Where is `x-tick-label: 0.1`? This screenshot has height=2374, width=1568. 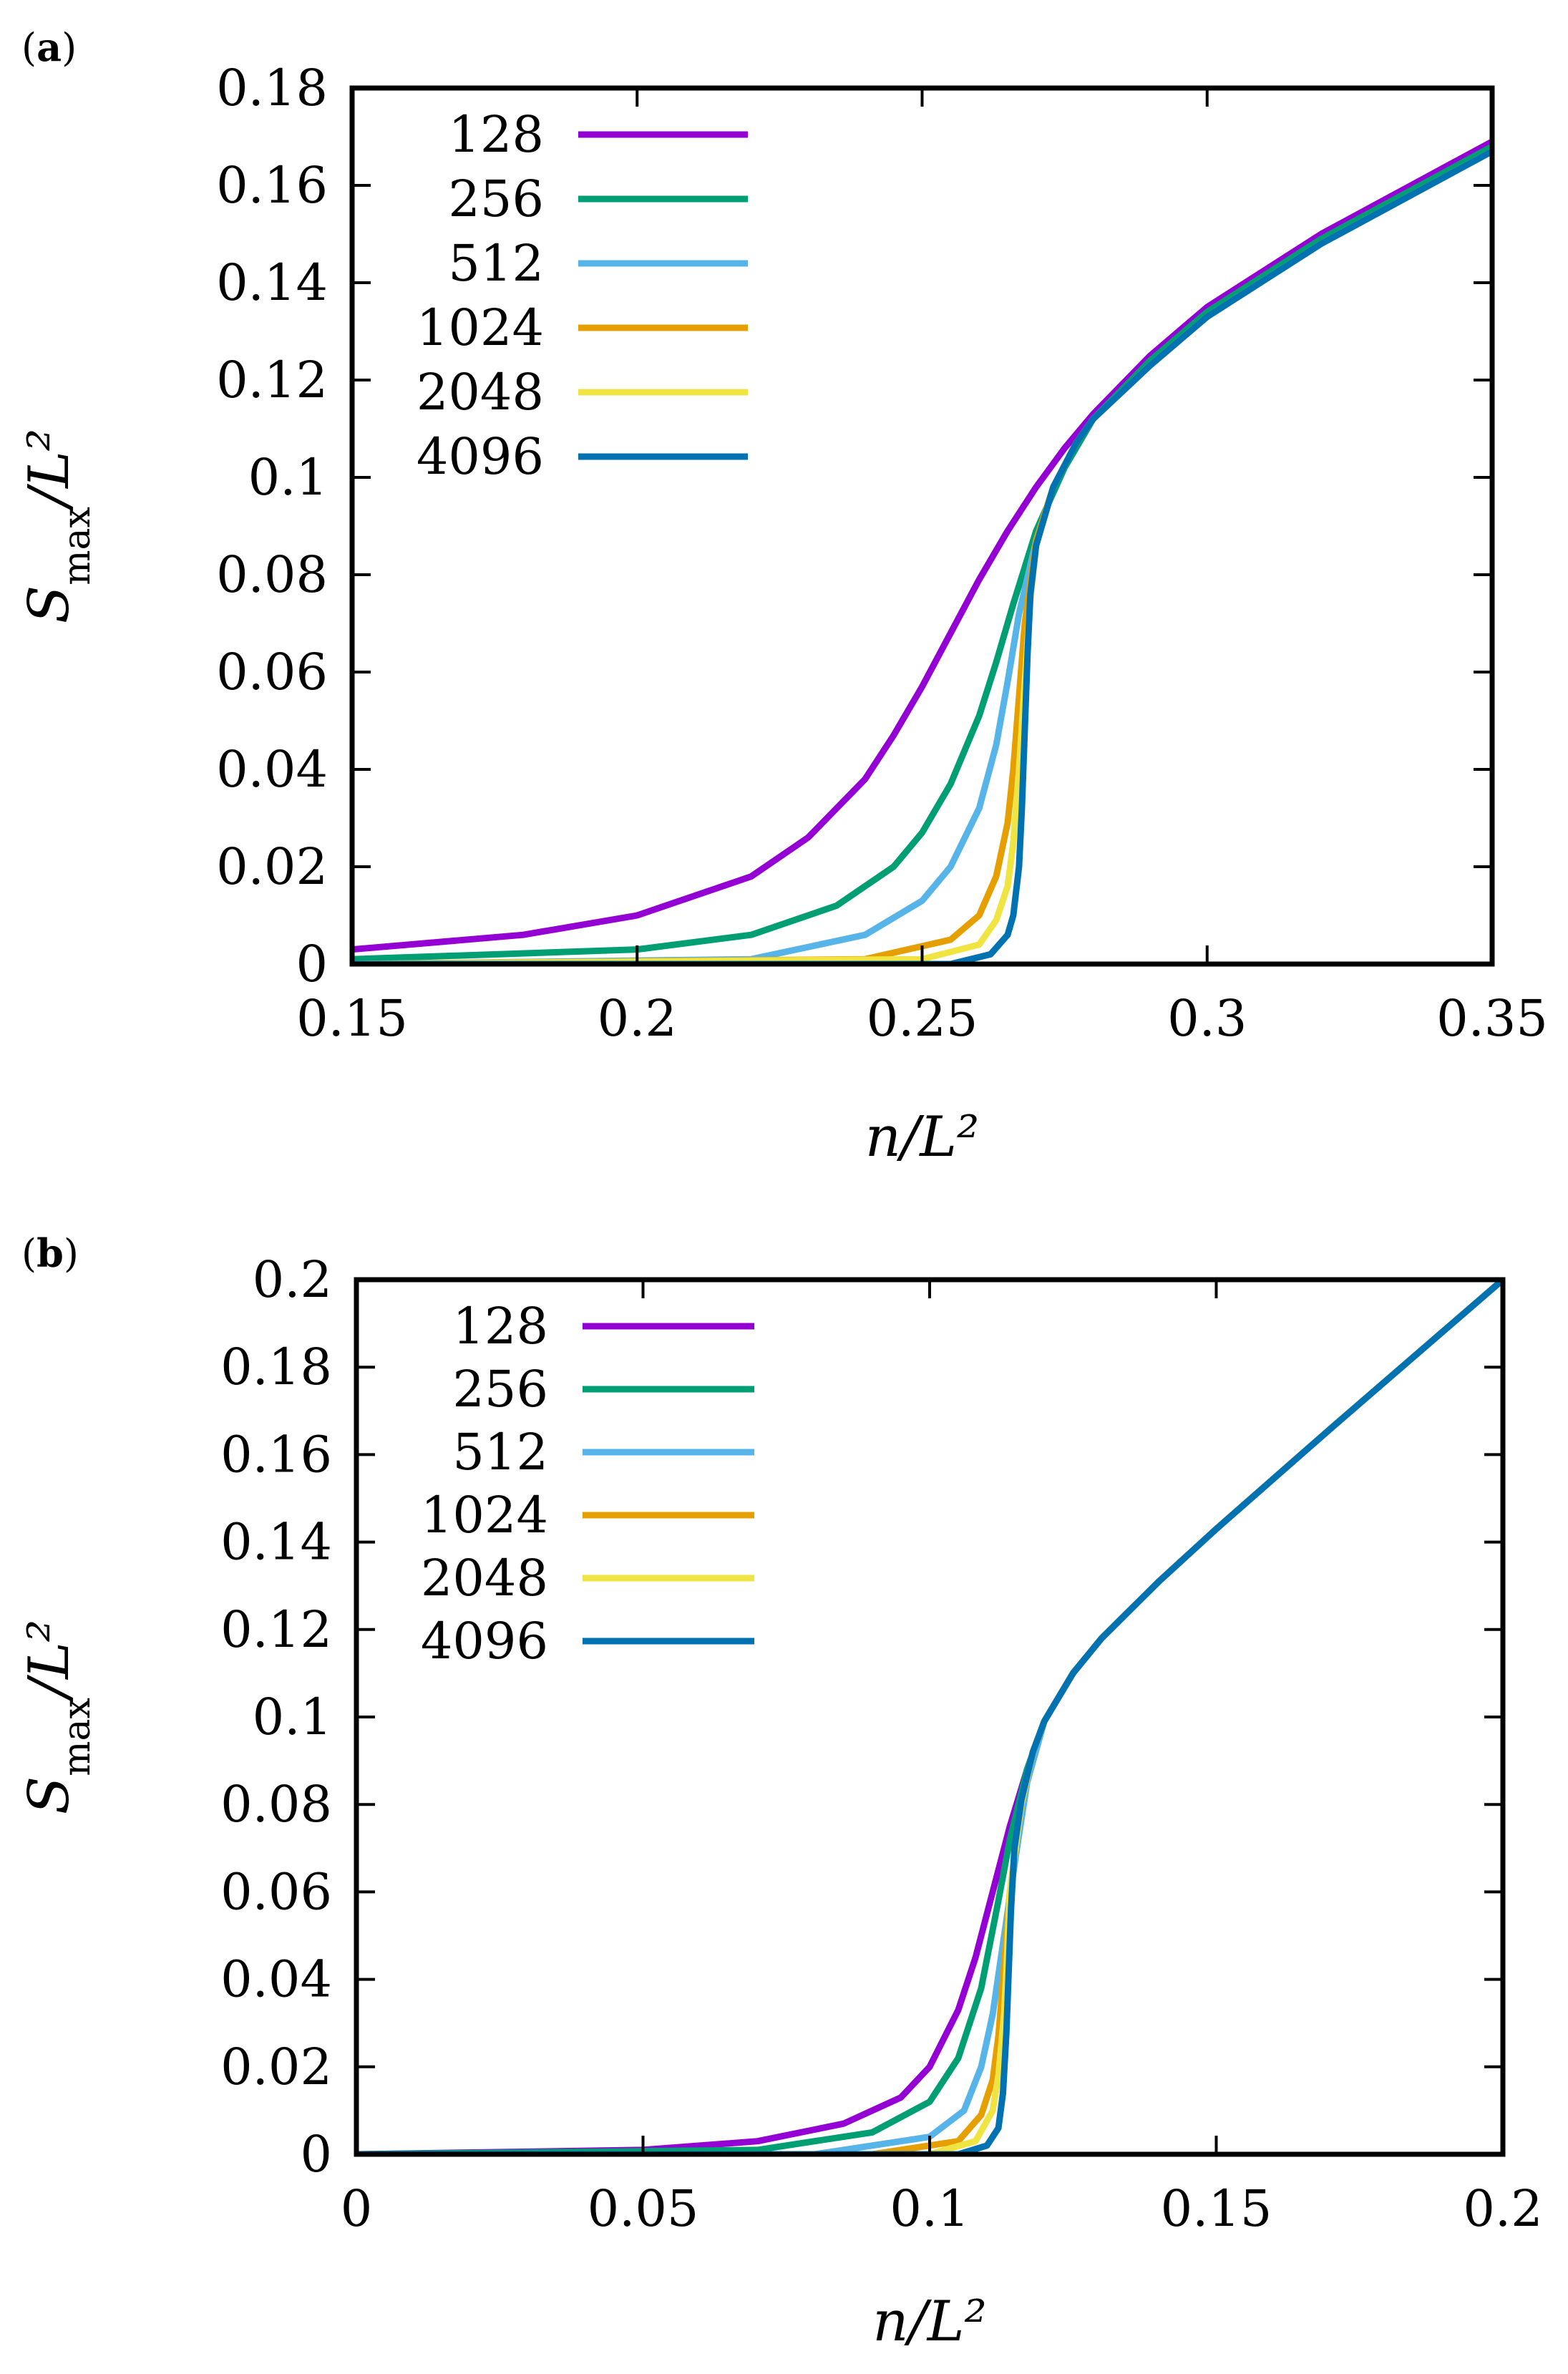
x-tick-label: 0.1 is located at coordinates (929, 2208).